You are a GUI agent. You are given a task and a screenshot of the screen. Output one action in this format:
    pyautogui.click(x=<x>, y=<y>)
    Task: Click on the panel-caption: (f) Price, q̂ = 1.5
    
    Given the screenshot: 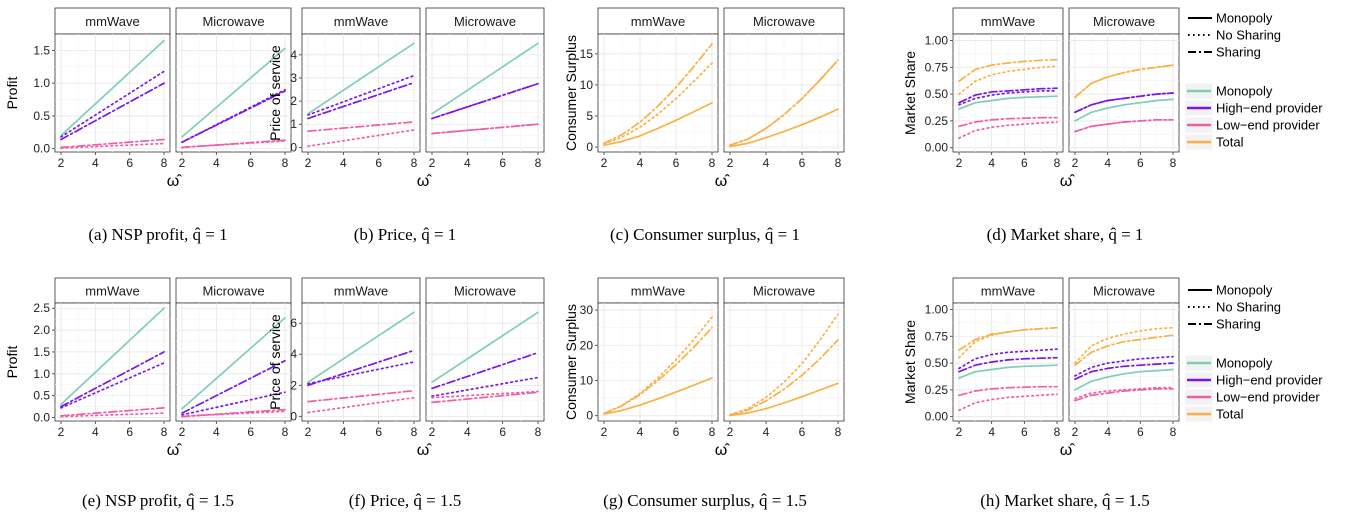 What is the action you would take?
    pyautogui.click(x=405, y=500)
    